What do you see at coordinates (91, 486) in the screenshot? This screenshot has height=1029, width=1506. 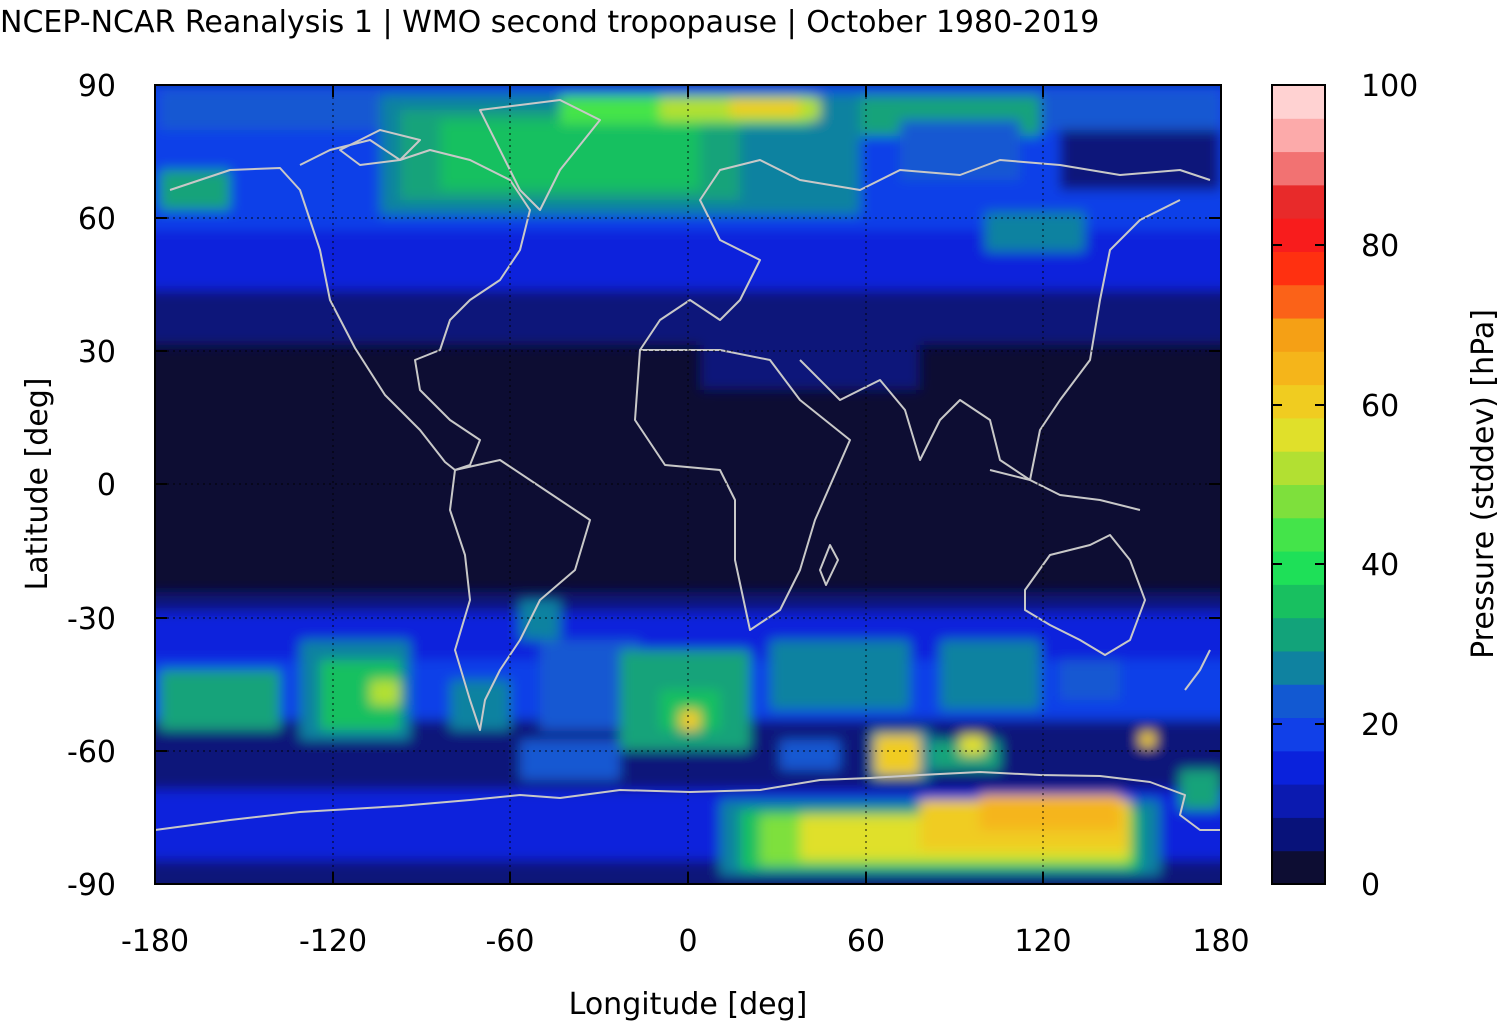 I see `y-tick-labels: 90 60 30 0 -30 -60 -90` at bounding box center [91, 486].